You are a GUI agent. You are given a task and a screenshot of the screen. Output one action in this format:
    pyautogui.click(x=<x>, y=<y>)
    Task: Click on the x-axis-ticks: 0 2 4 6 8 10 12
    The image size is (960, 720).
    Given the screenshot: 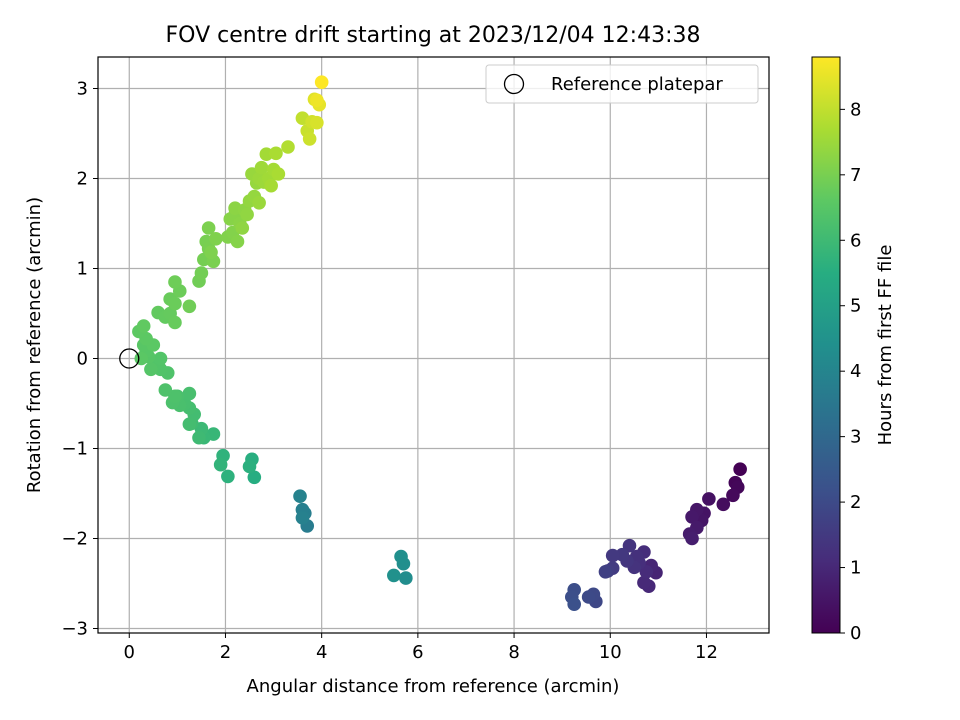 What is the action you would take?
    pyautogui.click(x=421, y=648)
    